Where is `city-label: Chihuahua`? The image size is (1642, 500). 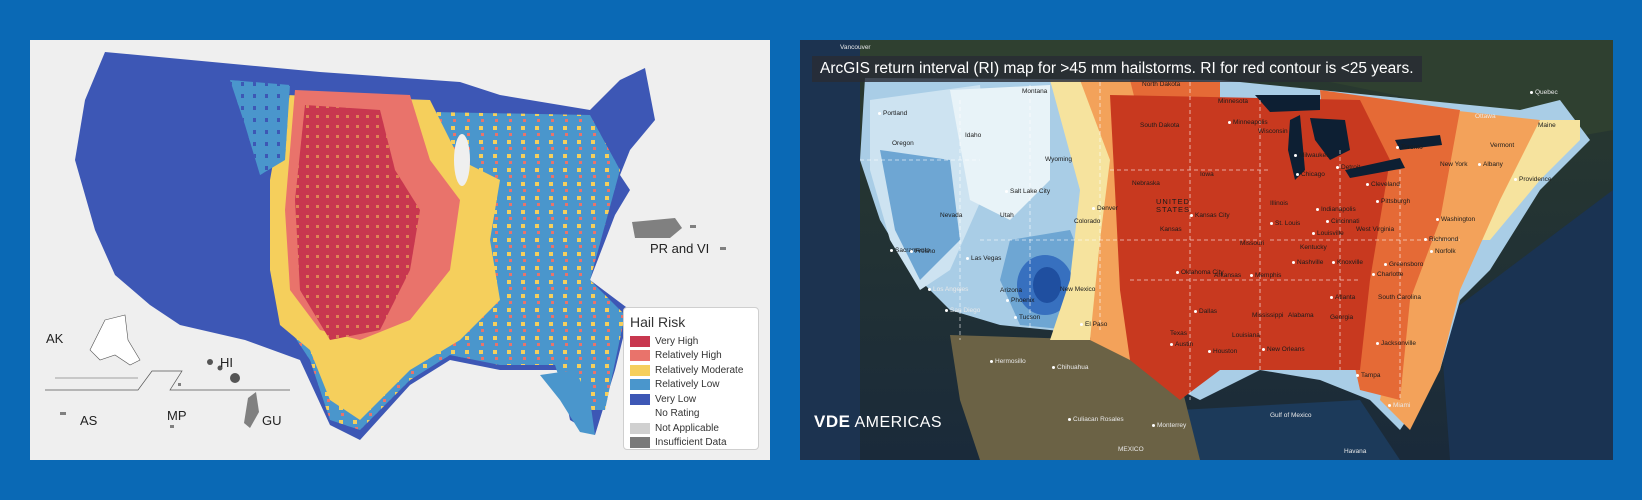
city-label: Chihuahua is located at coordinates (1070, 367).